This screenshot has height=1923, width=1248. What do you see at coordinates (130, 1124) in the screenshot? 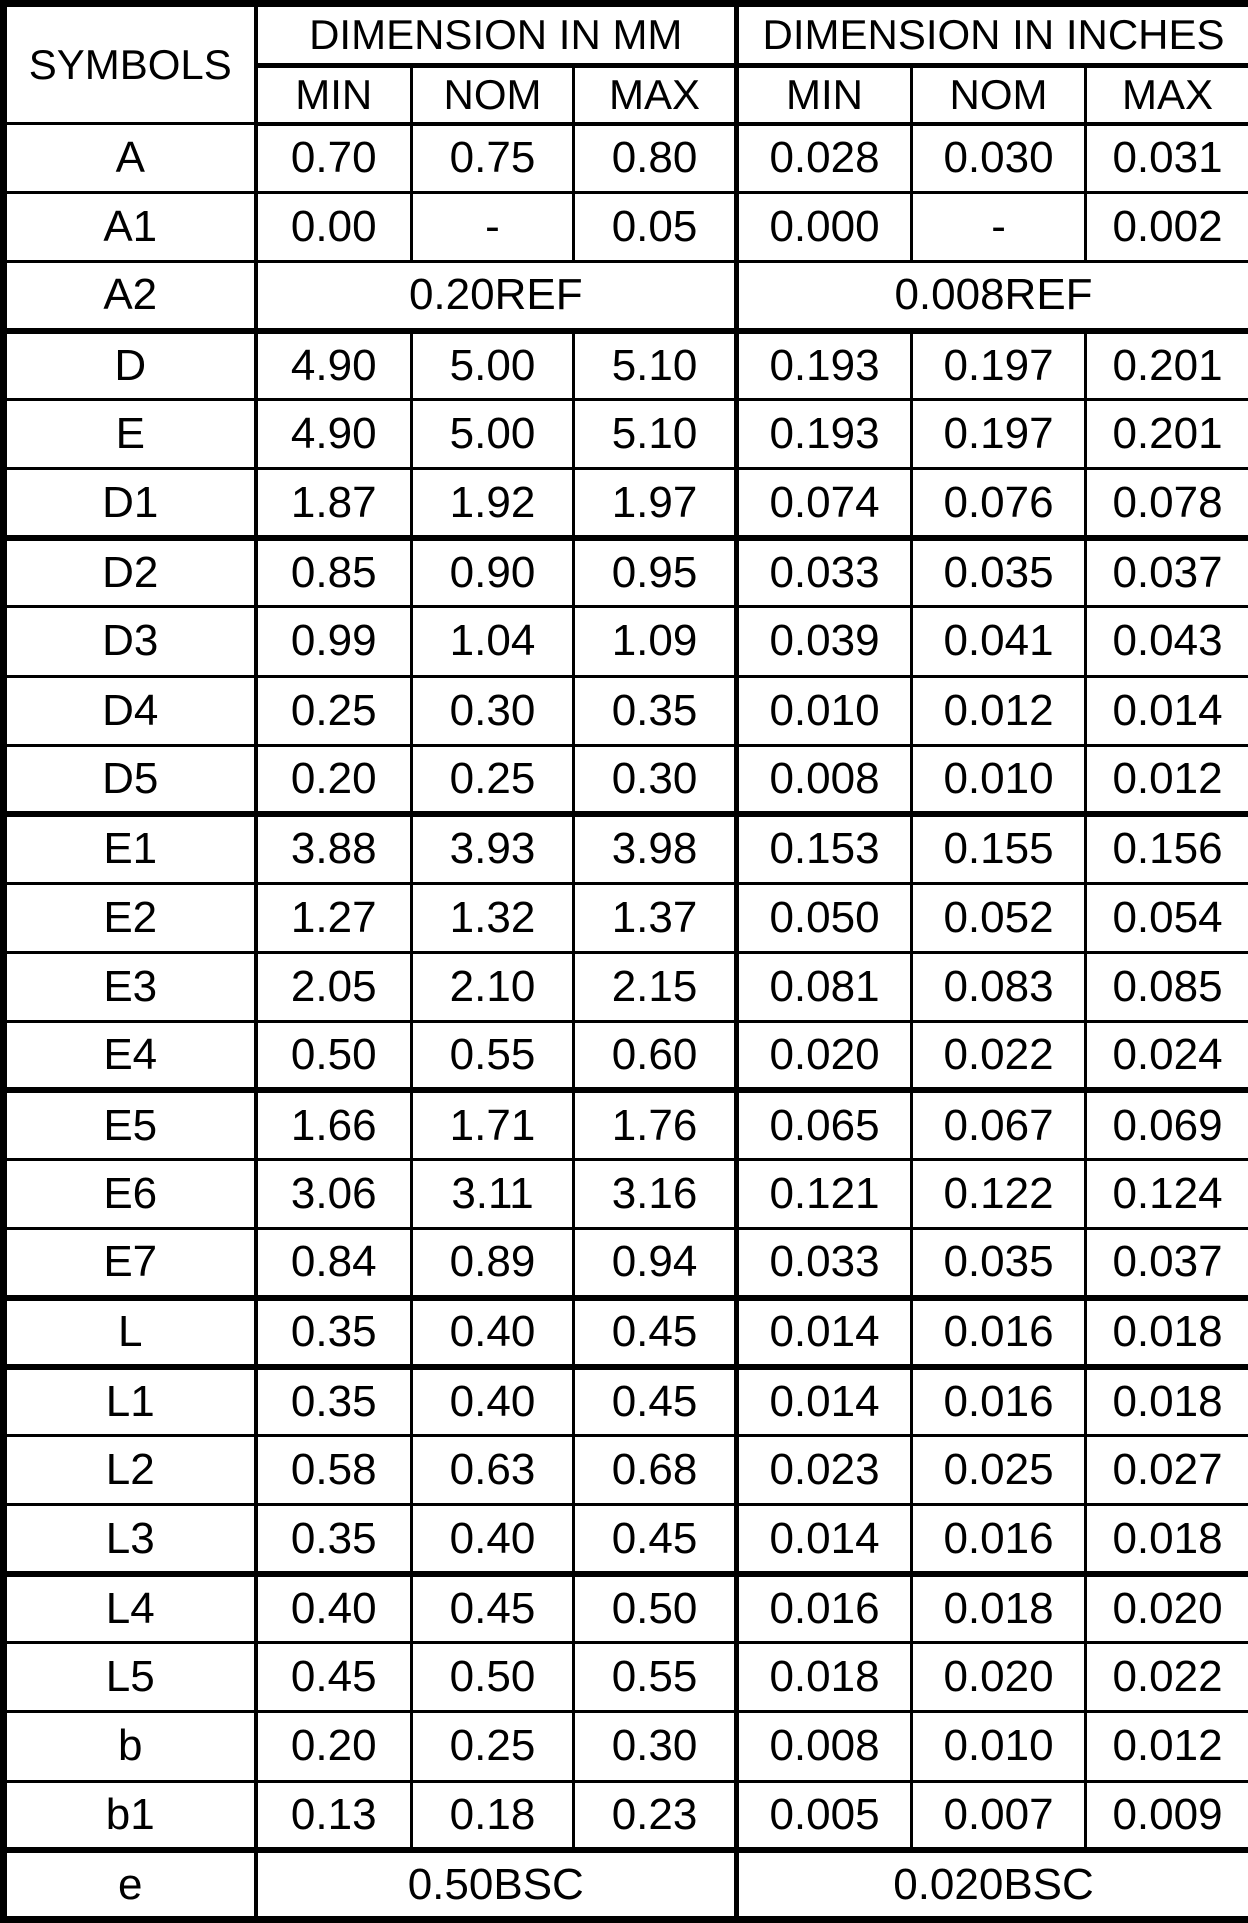
I see `symbol-cell: E5` at bounding box center [130, 1124].